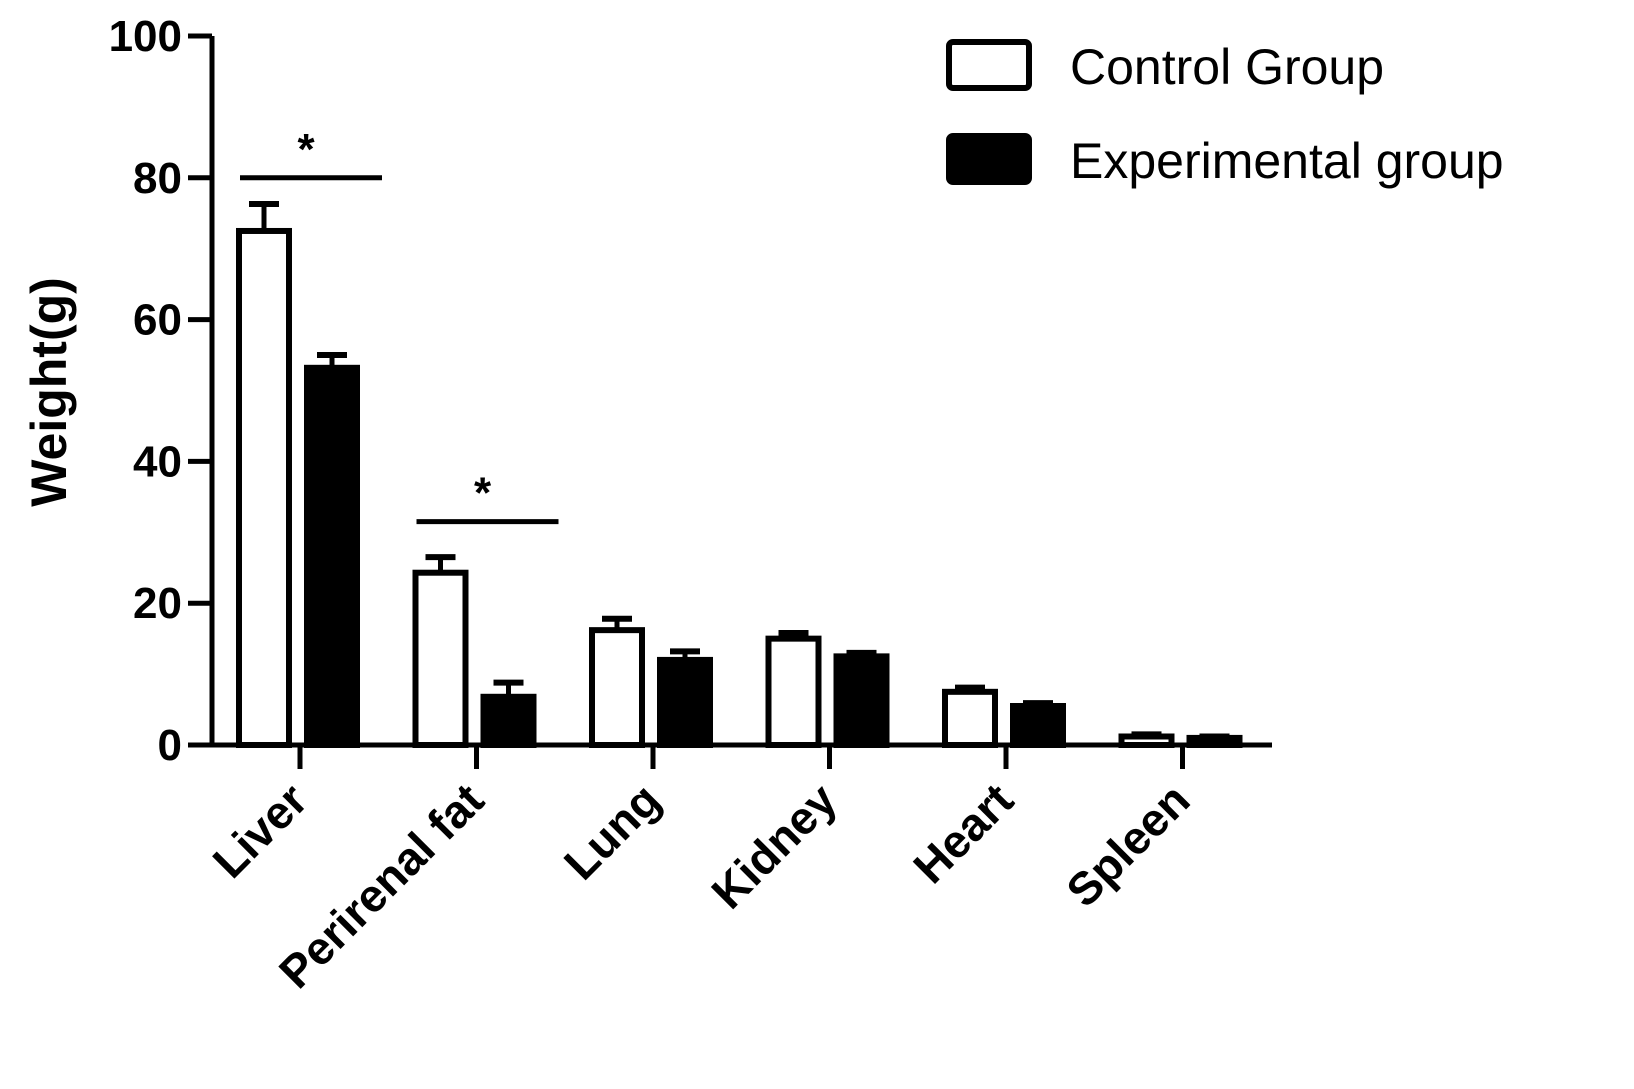  What do you see at coordinates (685, 702) in the screenshot?
I see `bar-experimental-lung` at bounding box center [685, 702].